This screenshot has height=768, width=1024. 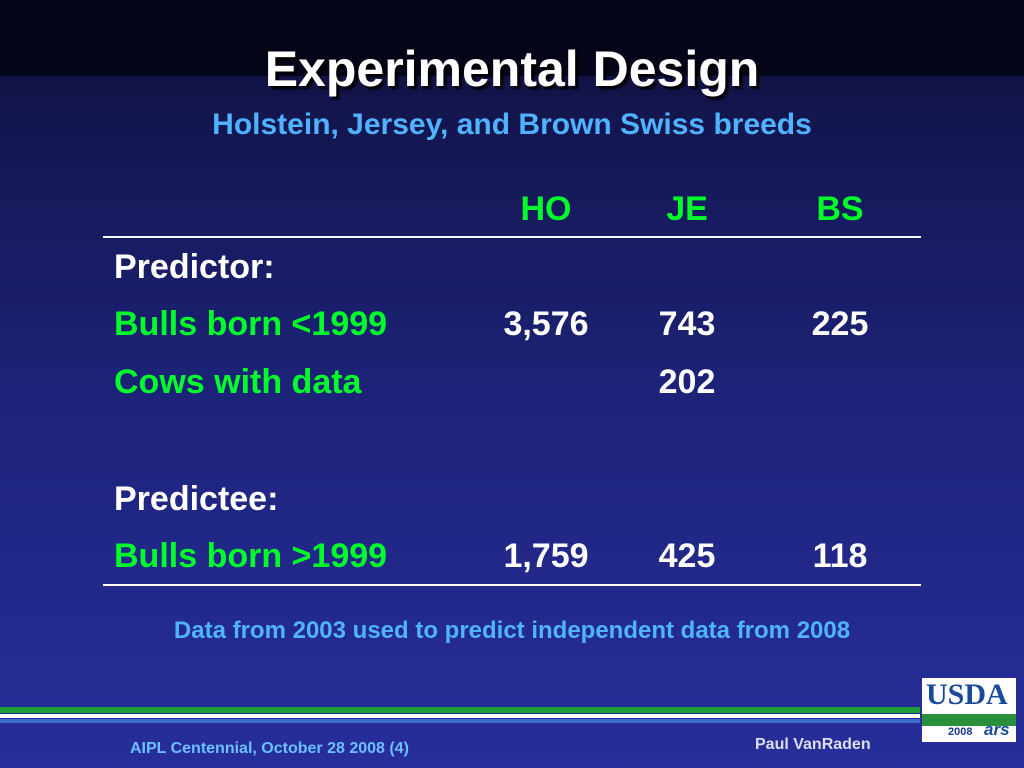 What do you see at coordinates (960, 732) in the screenshot?
I see `logo-year: 2008` at bounding box center [960, 732].